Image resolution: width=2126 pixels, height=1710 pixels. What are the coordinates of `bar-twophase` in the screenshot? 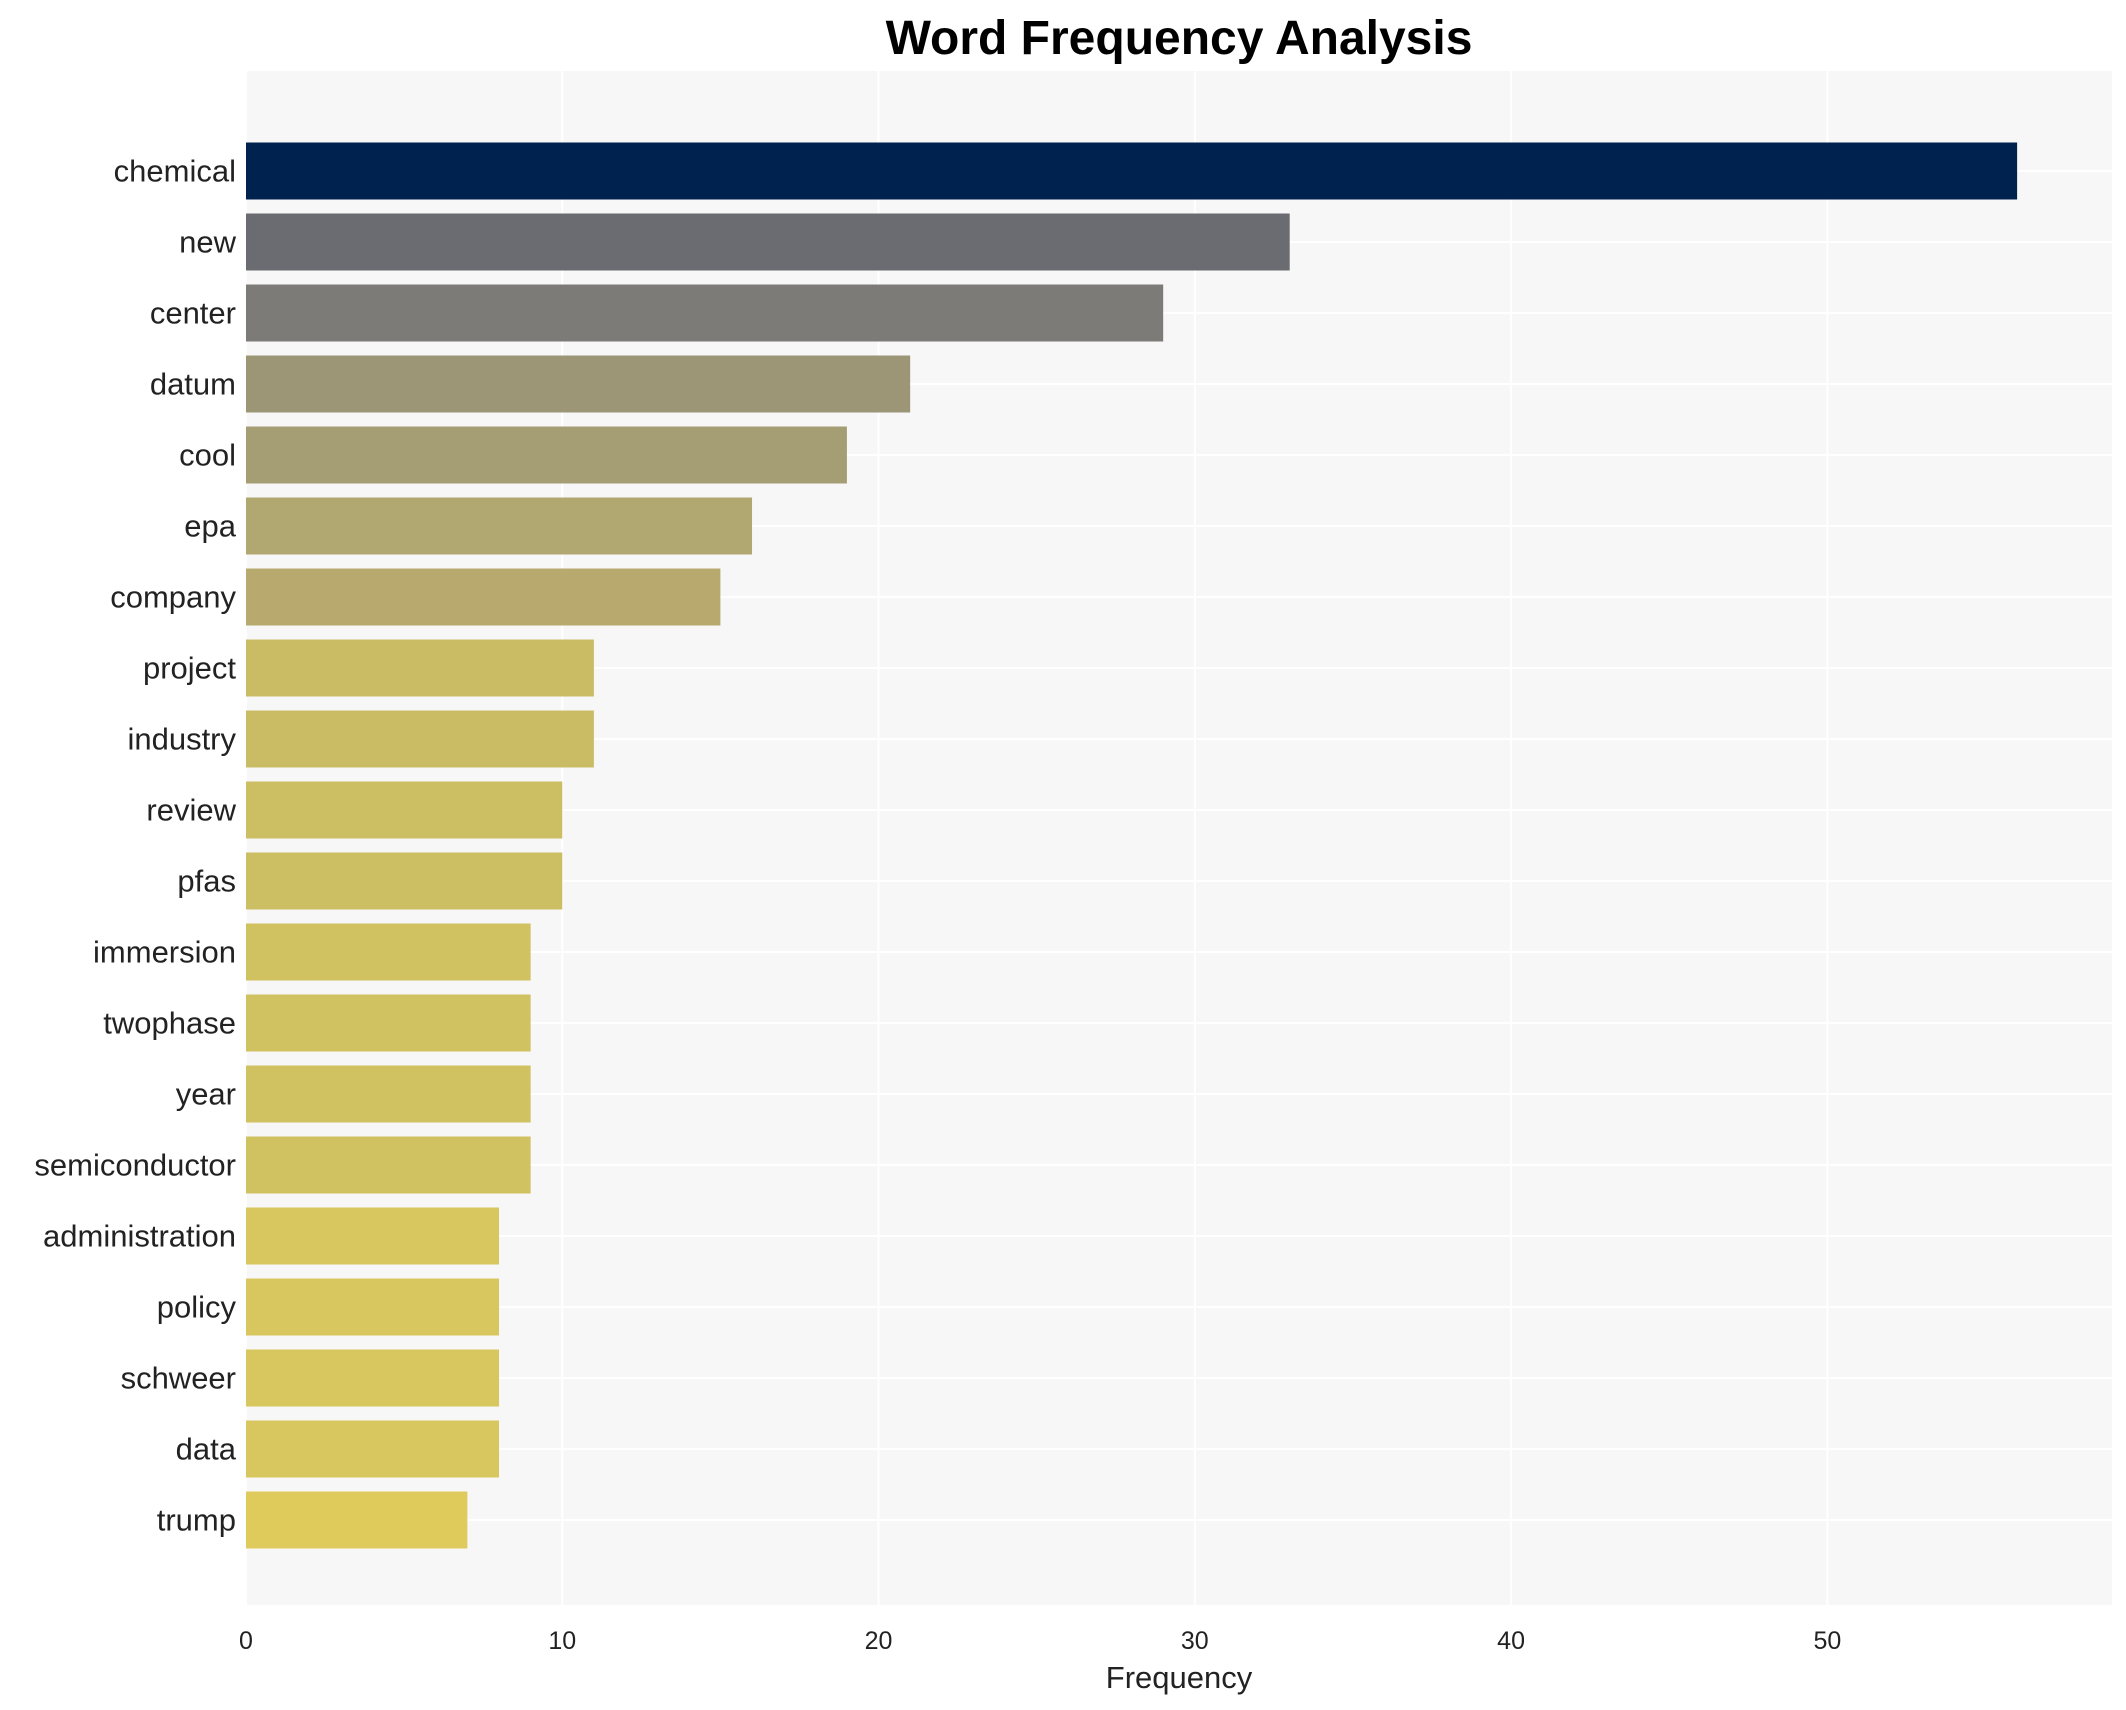 It's located at (388, 1023).